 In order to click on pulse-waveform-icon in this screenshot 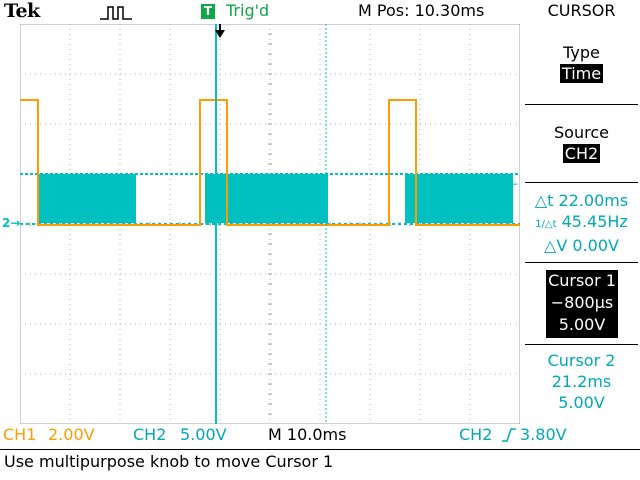, I will do `click(116, 13)`.